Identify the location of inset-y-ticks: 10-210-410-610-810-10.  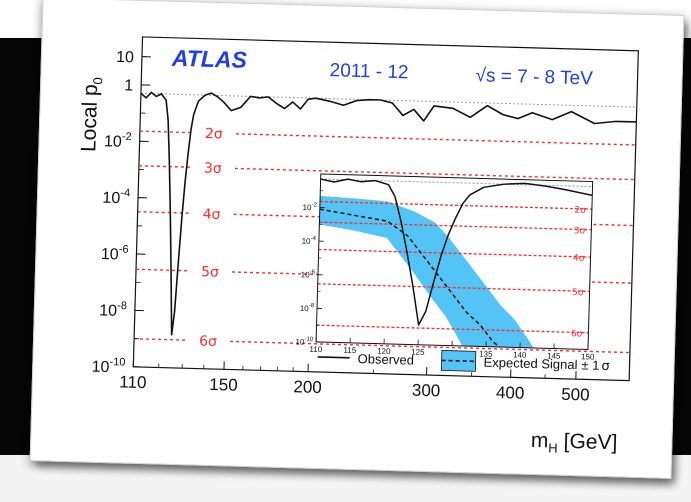
(310, 260).